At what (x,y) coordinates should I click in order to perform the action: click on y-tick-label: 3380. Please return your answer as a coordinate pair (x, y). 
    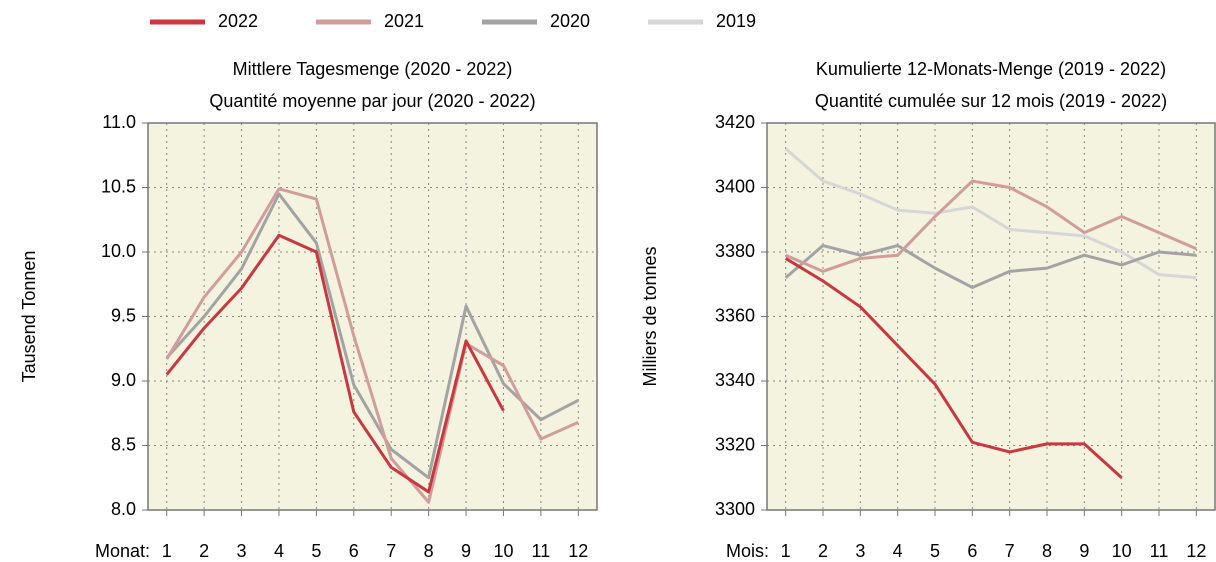
    Looking at the image, I should click on (735, 251).